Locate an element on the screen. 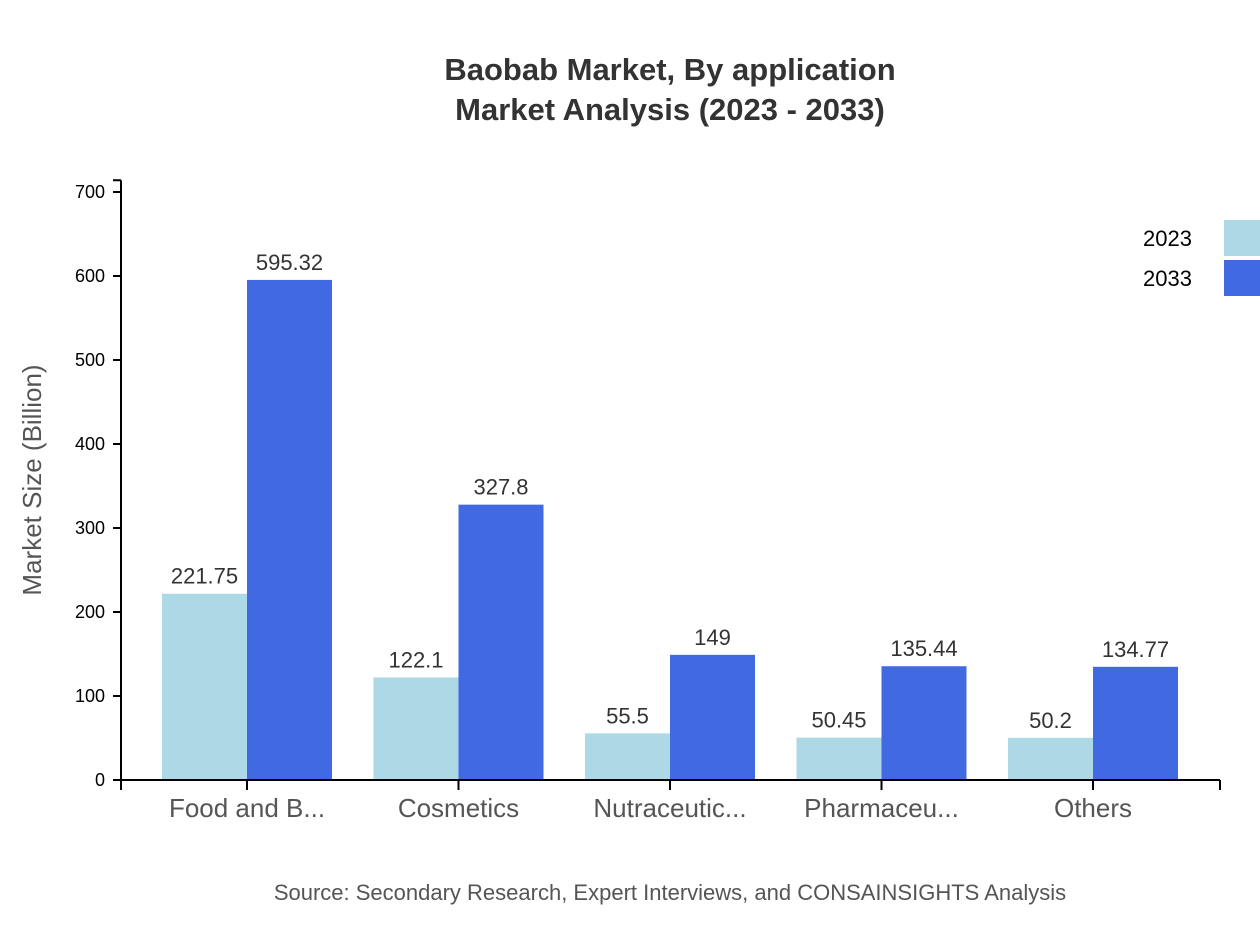 Image resolution: width=1260 pixels, height=925 pixels. legend: 2023 2033 is located at coordinates (1201, 258).